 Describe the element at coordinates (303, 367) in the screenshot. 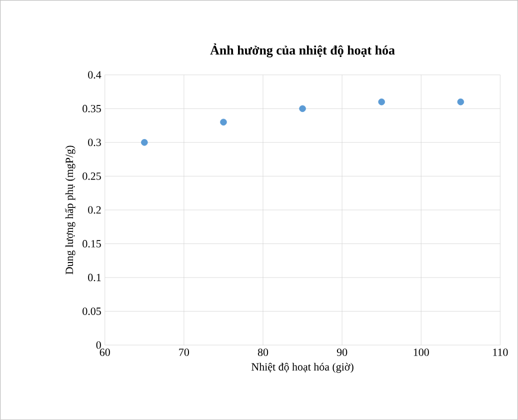

I see `x-axis-title: Nhiệt độ hoạt hóa (giờ)` at that location.